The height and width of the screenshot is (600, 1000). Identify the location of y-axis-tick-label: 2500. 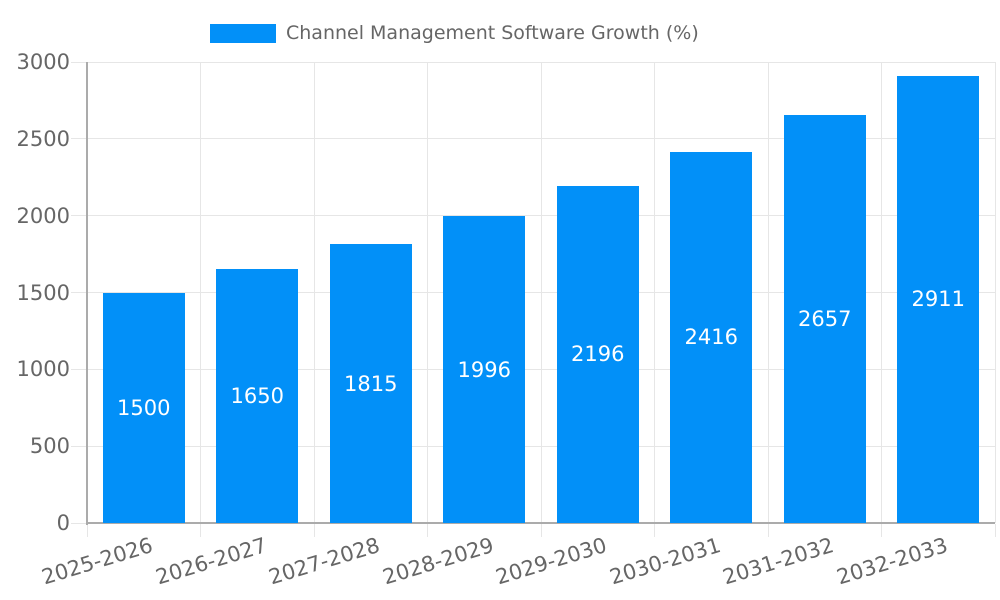
(43, 138).